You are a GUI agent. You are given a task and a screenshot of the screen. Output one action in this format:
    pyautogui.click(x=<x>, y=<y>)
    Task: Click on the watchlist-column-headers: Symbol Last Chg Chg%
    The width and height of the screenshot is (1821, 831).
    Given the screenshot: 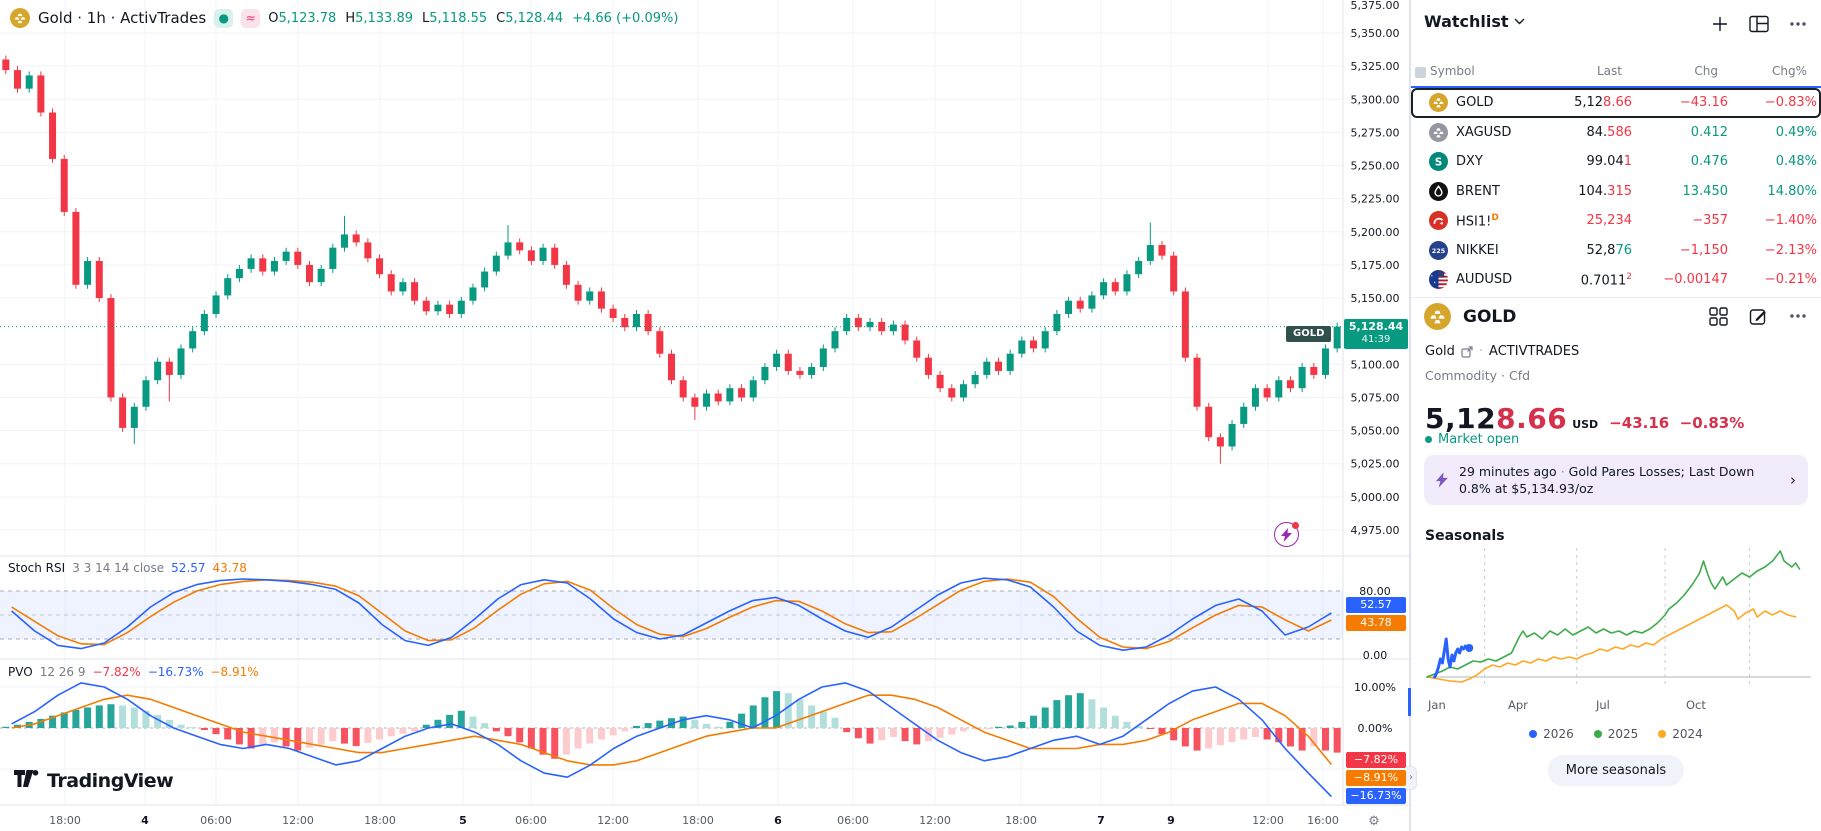 What is the action you would take?
    pyautogui.click(x=1616, y=74)
    